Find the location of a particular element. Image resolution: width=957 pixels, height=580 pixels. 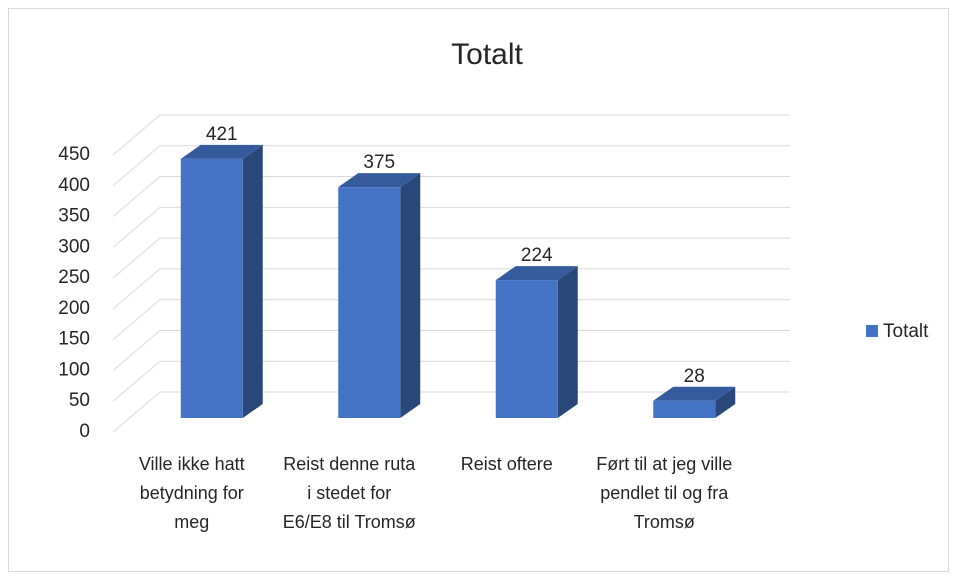

y-tick-label: 50 is located at coordinates (79, 400).